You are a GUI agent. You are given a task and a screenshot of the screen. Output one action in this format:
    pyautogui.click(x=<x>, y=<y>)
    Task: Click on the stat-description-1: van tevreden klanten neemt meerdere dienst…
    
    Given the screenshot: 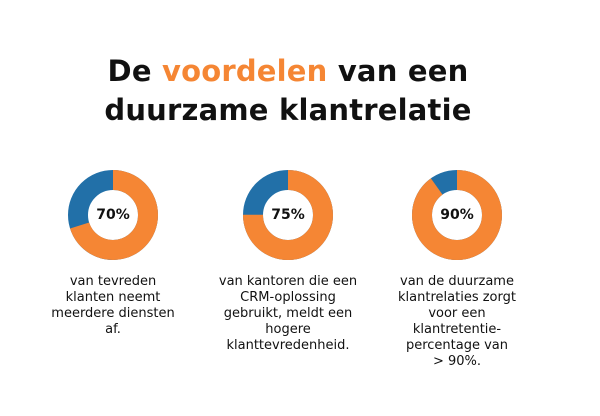 What is the action you would take?
    pyautogui.click(x=112, y=306)
    